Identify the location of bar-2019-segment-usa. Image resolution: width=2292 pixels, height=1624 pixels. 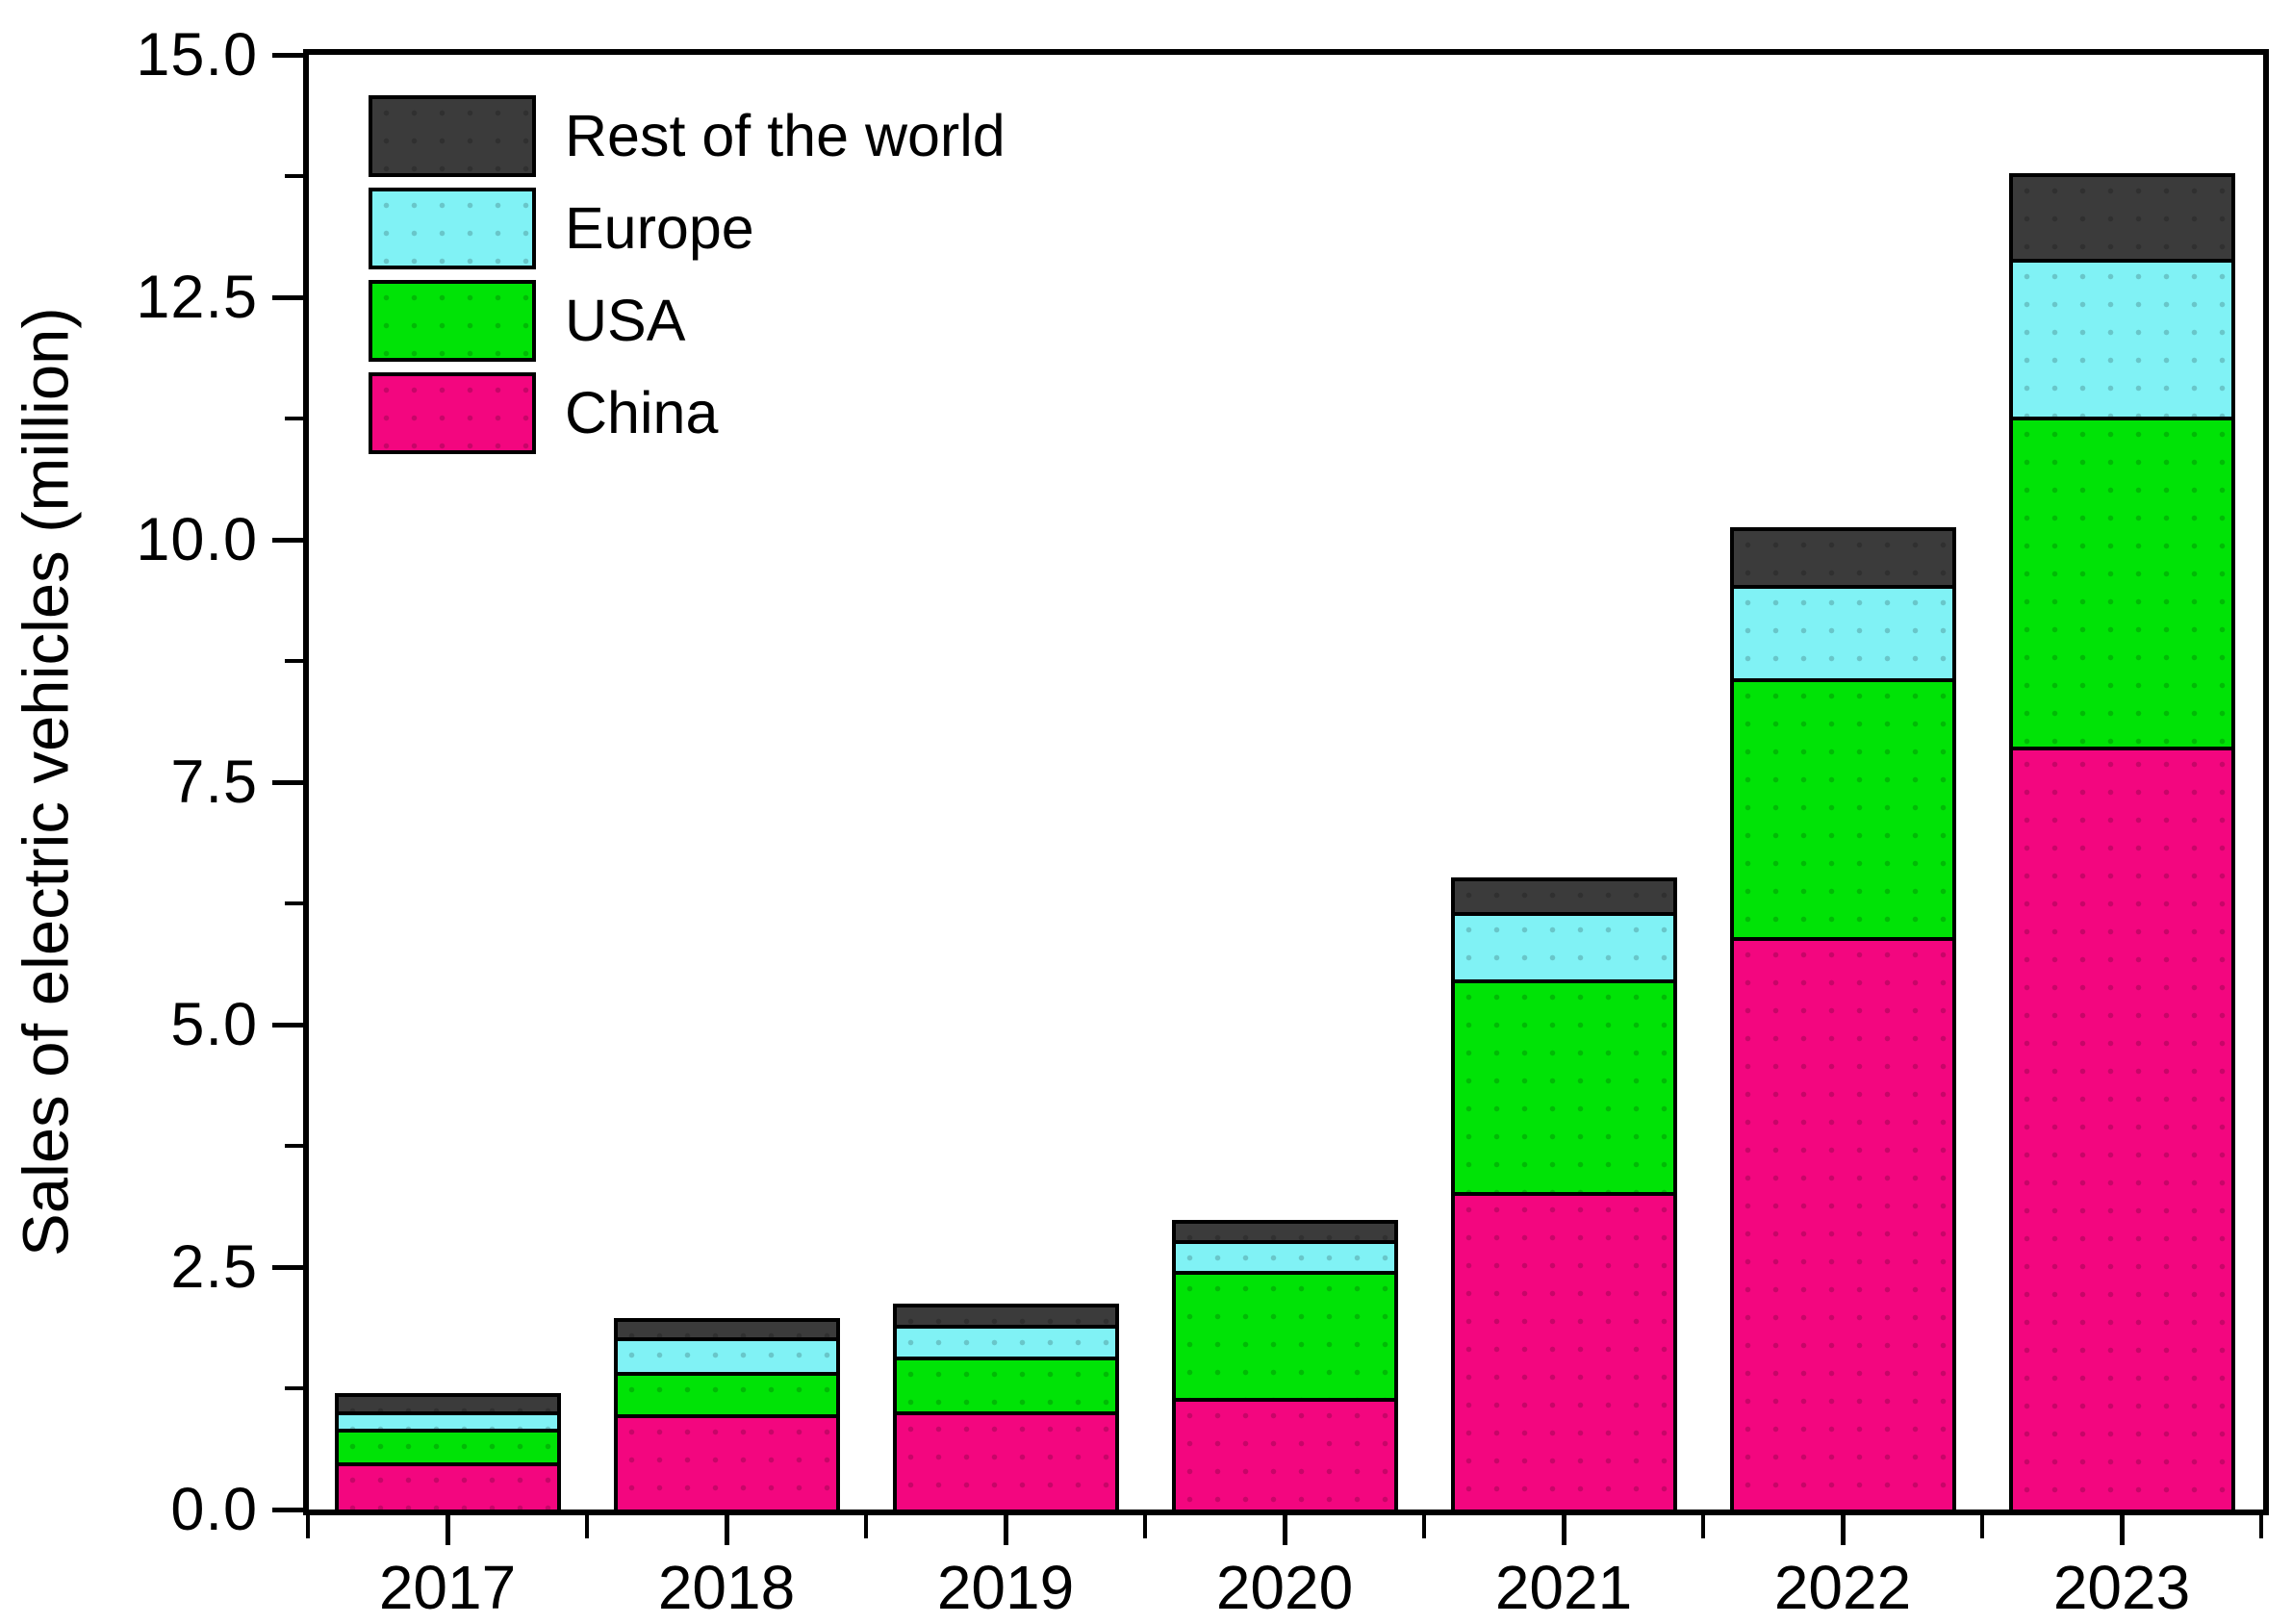
(1005, 1384).